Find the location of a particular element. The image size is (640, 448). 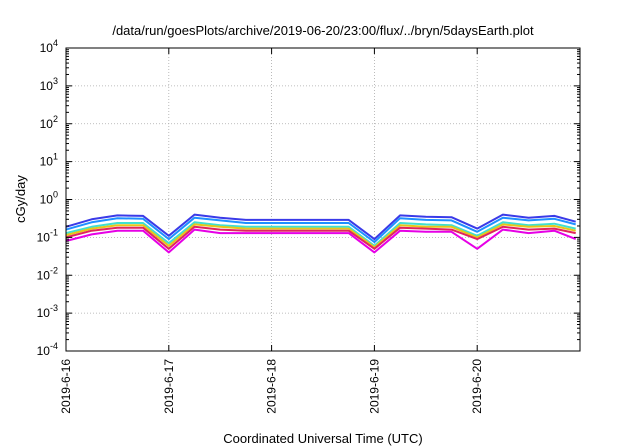

y-tick-label: 10⁰ is located at coordinates (49, 198).